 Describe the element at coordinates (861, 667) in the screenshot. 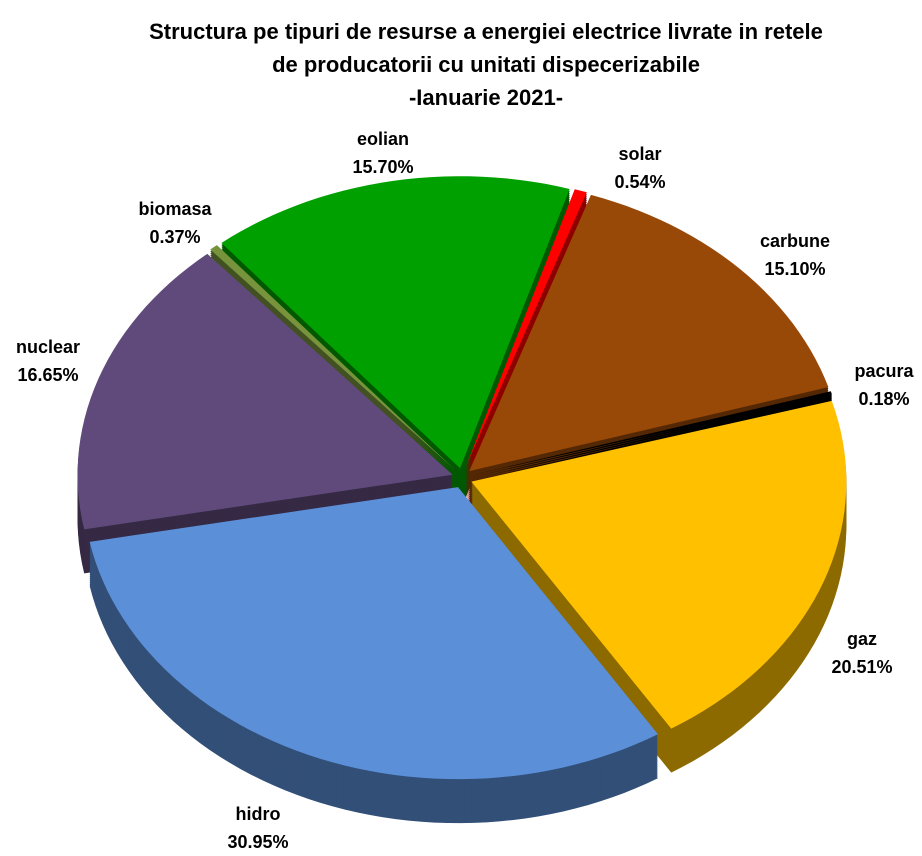

I see `slice-value-label: 20.51%` at that location.